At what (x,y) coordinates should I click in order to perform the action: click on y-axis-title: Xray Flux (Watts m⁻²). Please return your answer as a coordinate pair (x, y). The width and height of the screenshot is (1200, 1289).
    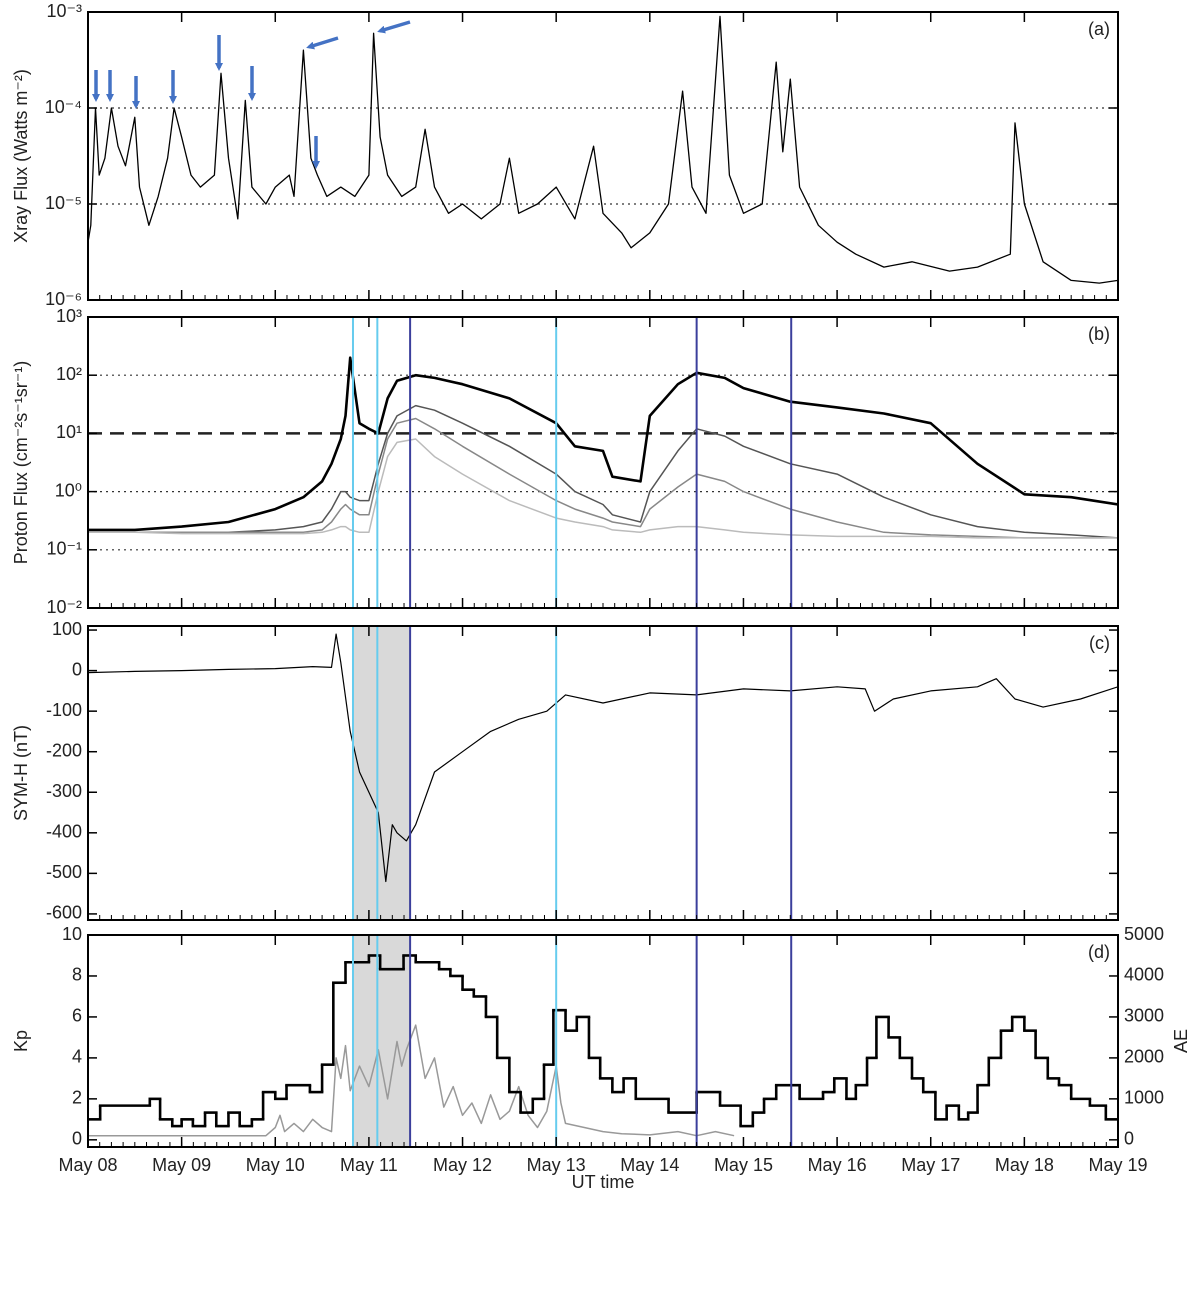
    Looking at the image, I should click on (21, 156).